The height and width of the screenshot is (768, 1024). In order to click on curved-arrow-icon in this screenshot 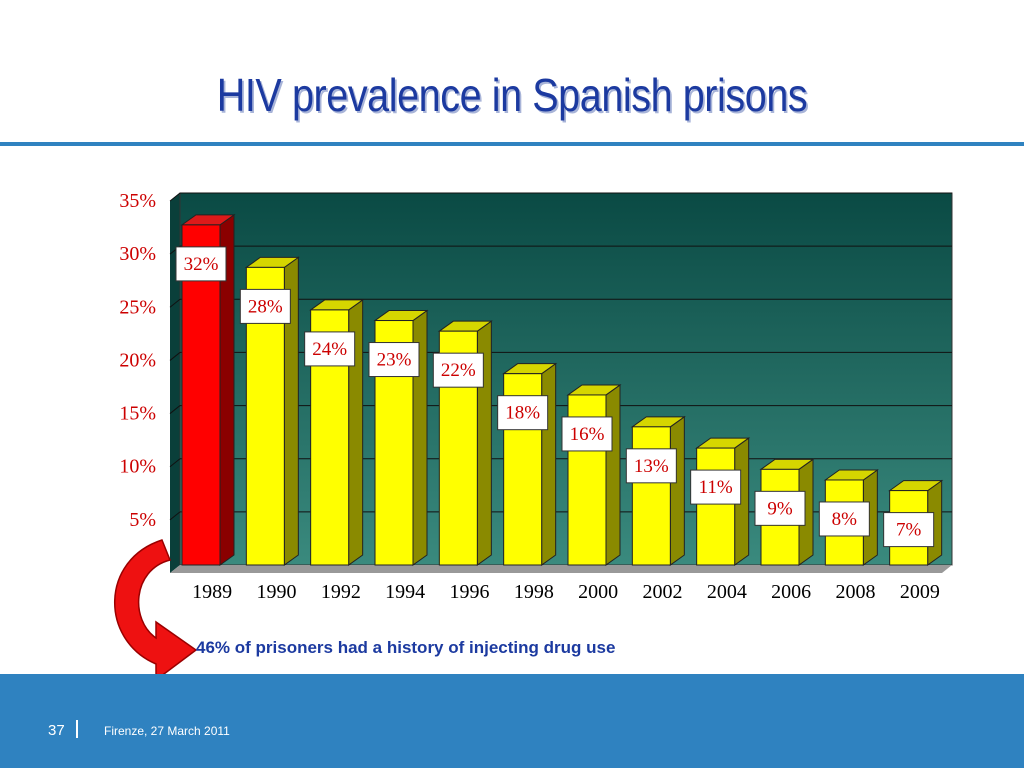, I will do `click(156, 610)`.